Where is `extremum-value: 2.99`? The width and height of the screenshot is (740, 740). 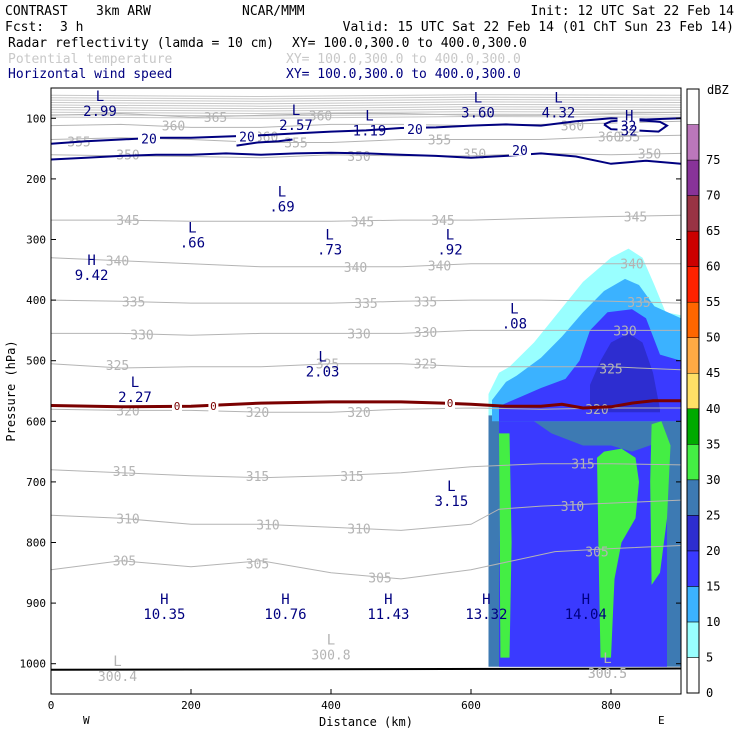 extremum-value: 2.99 is located at coordinates (100, 112).